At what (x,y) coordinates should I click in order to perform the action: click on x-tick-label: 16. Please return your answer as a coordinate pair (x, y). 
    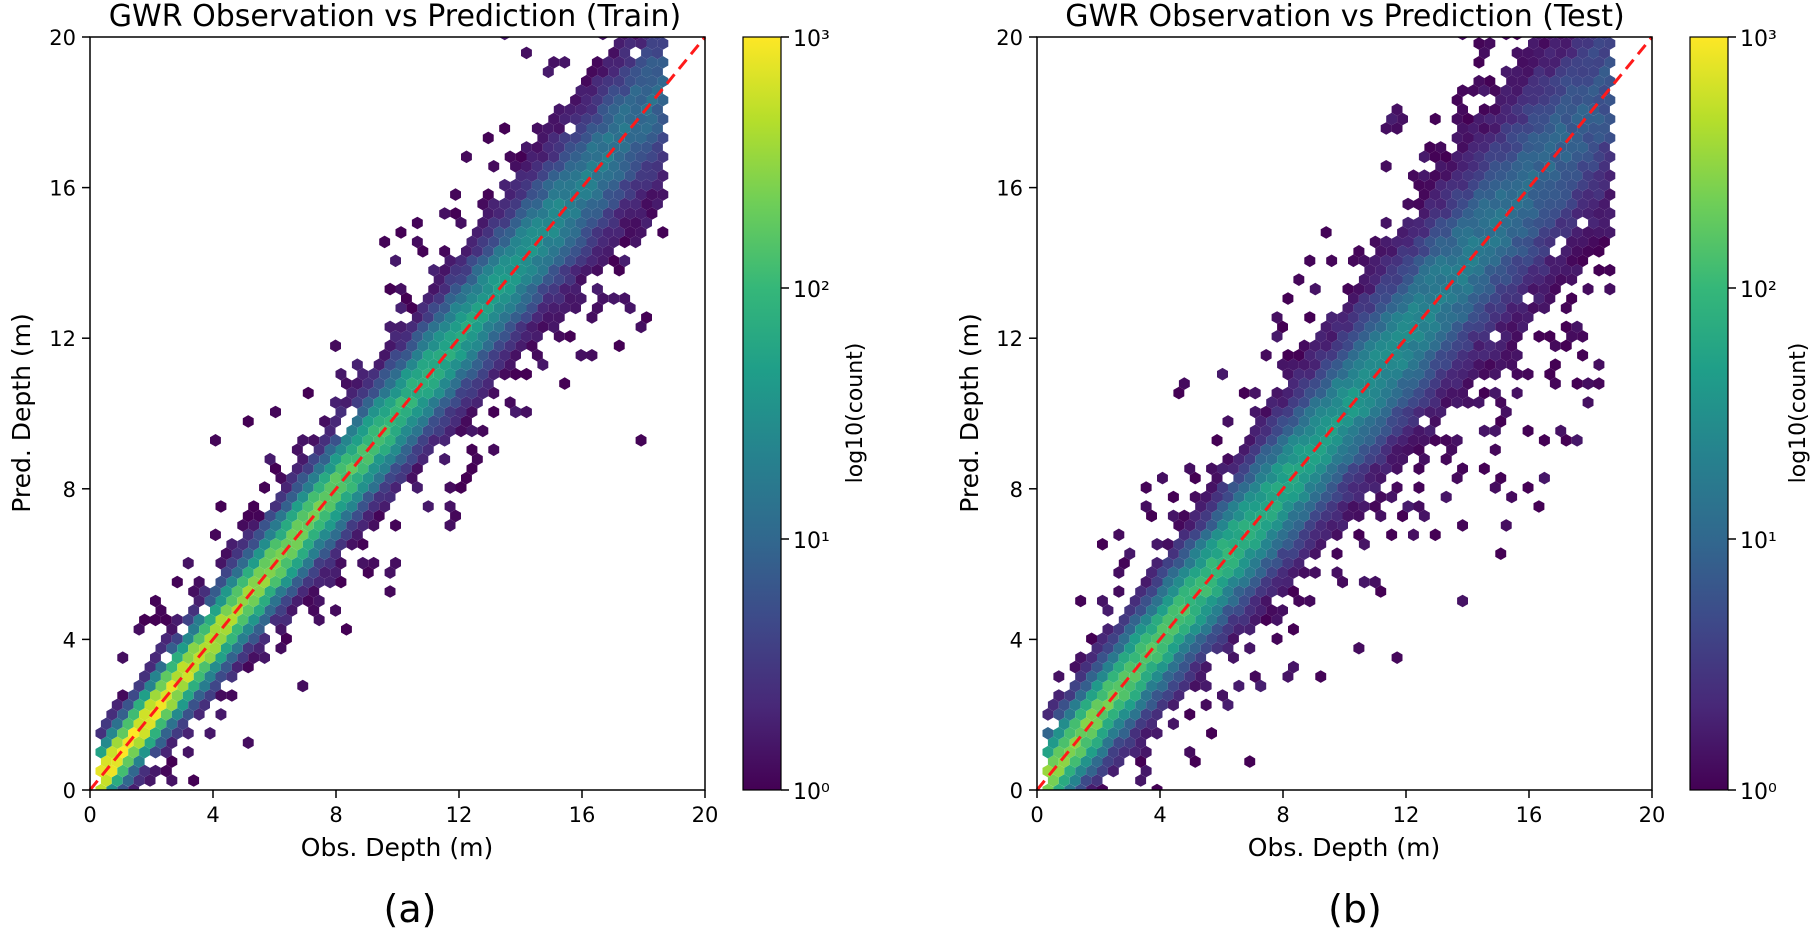
    Looking at the image, I should click on (1529, 815).